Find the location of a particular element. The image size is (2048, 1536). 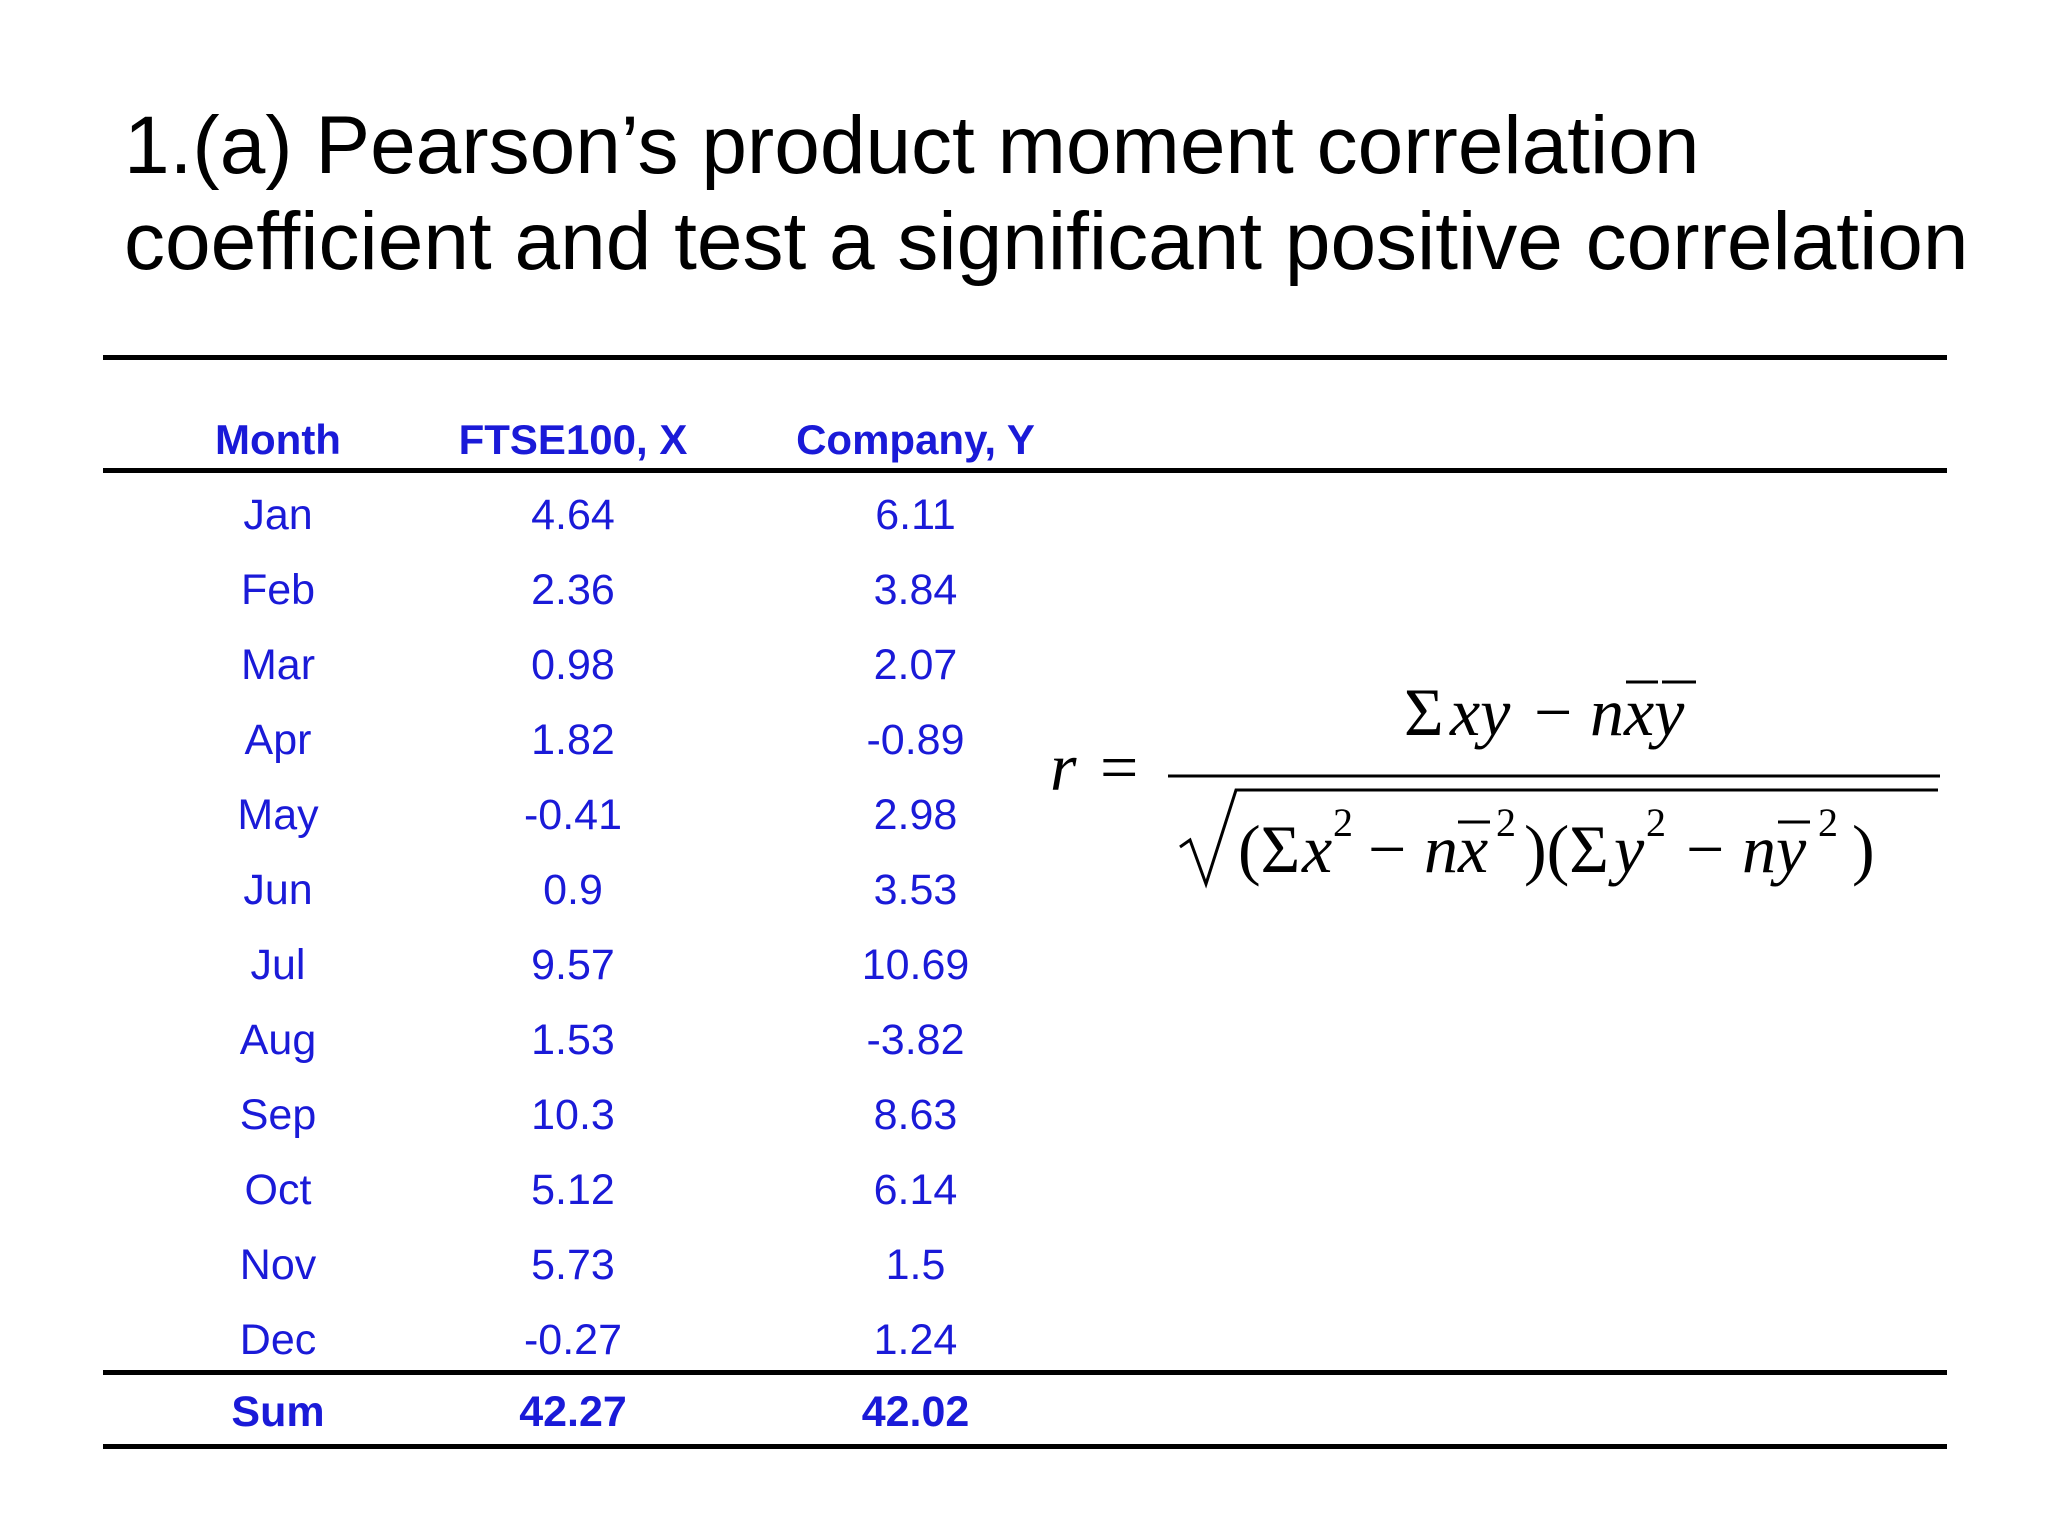

table-bottom-rule is located at coordinates (1025, 1446).